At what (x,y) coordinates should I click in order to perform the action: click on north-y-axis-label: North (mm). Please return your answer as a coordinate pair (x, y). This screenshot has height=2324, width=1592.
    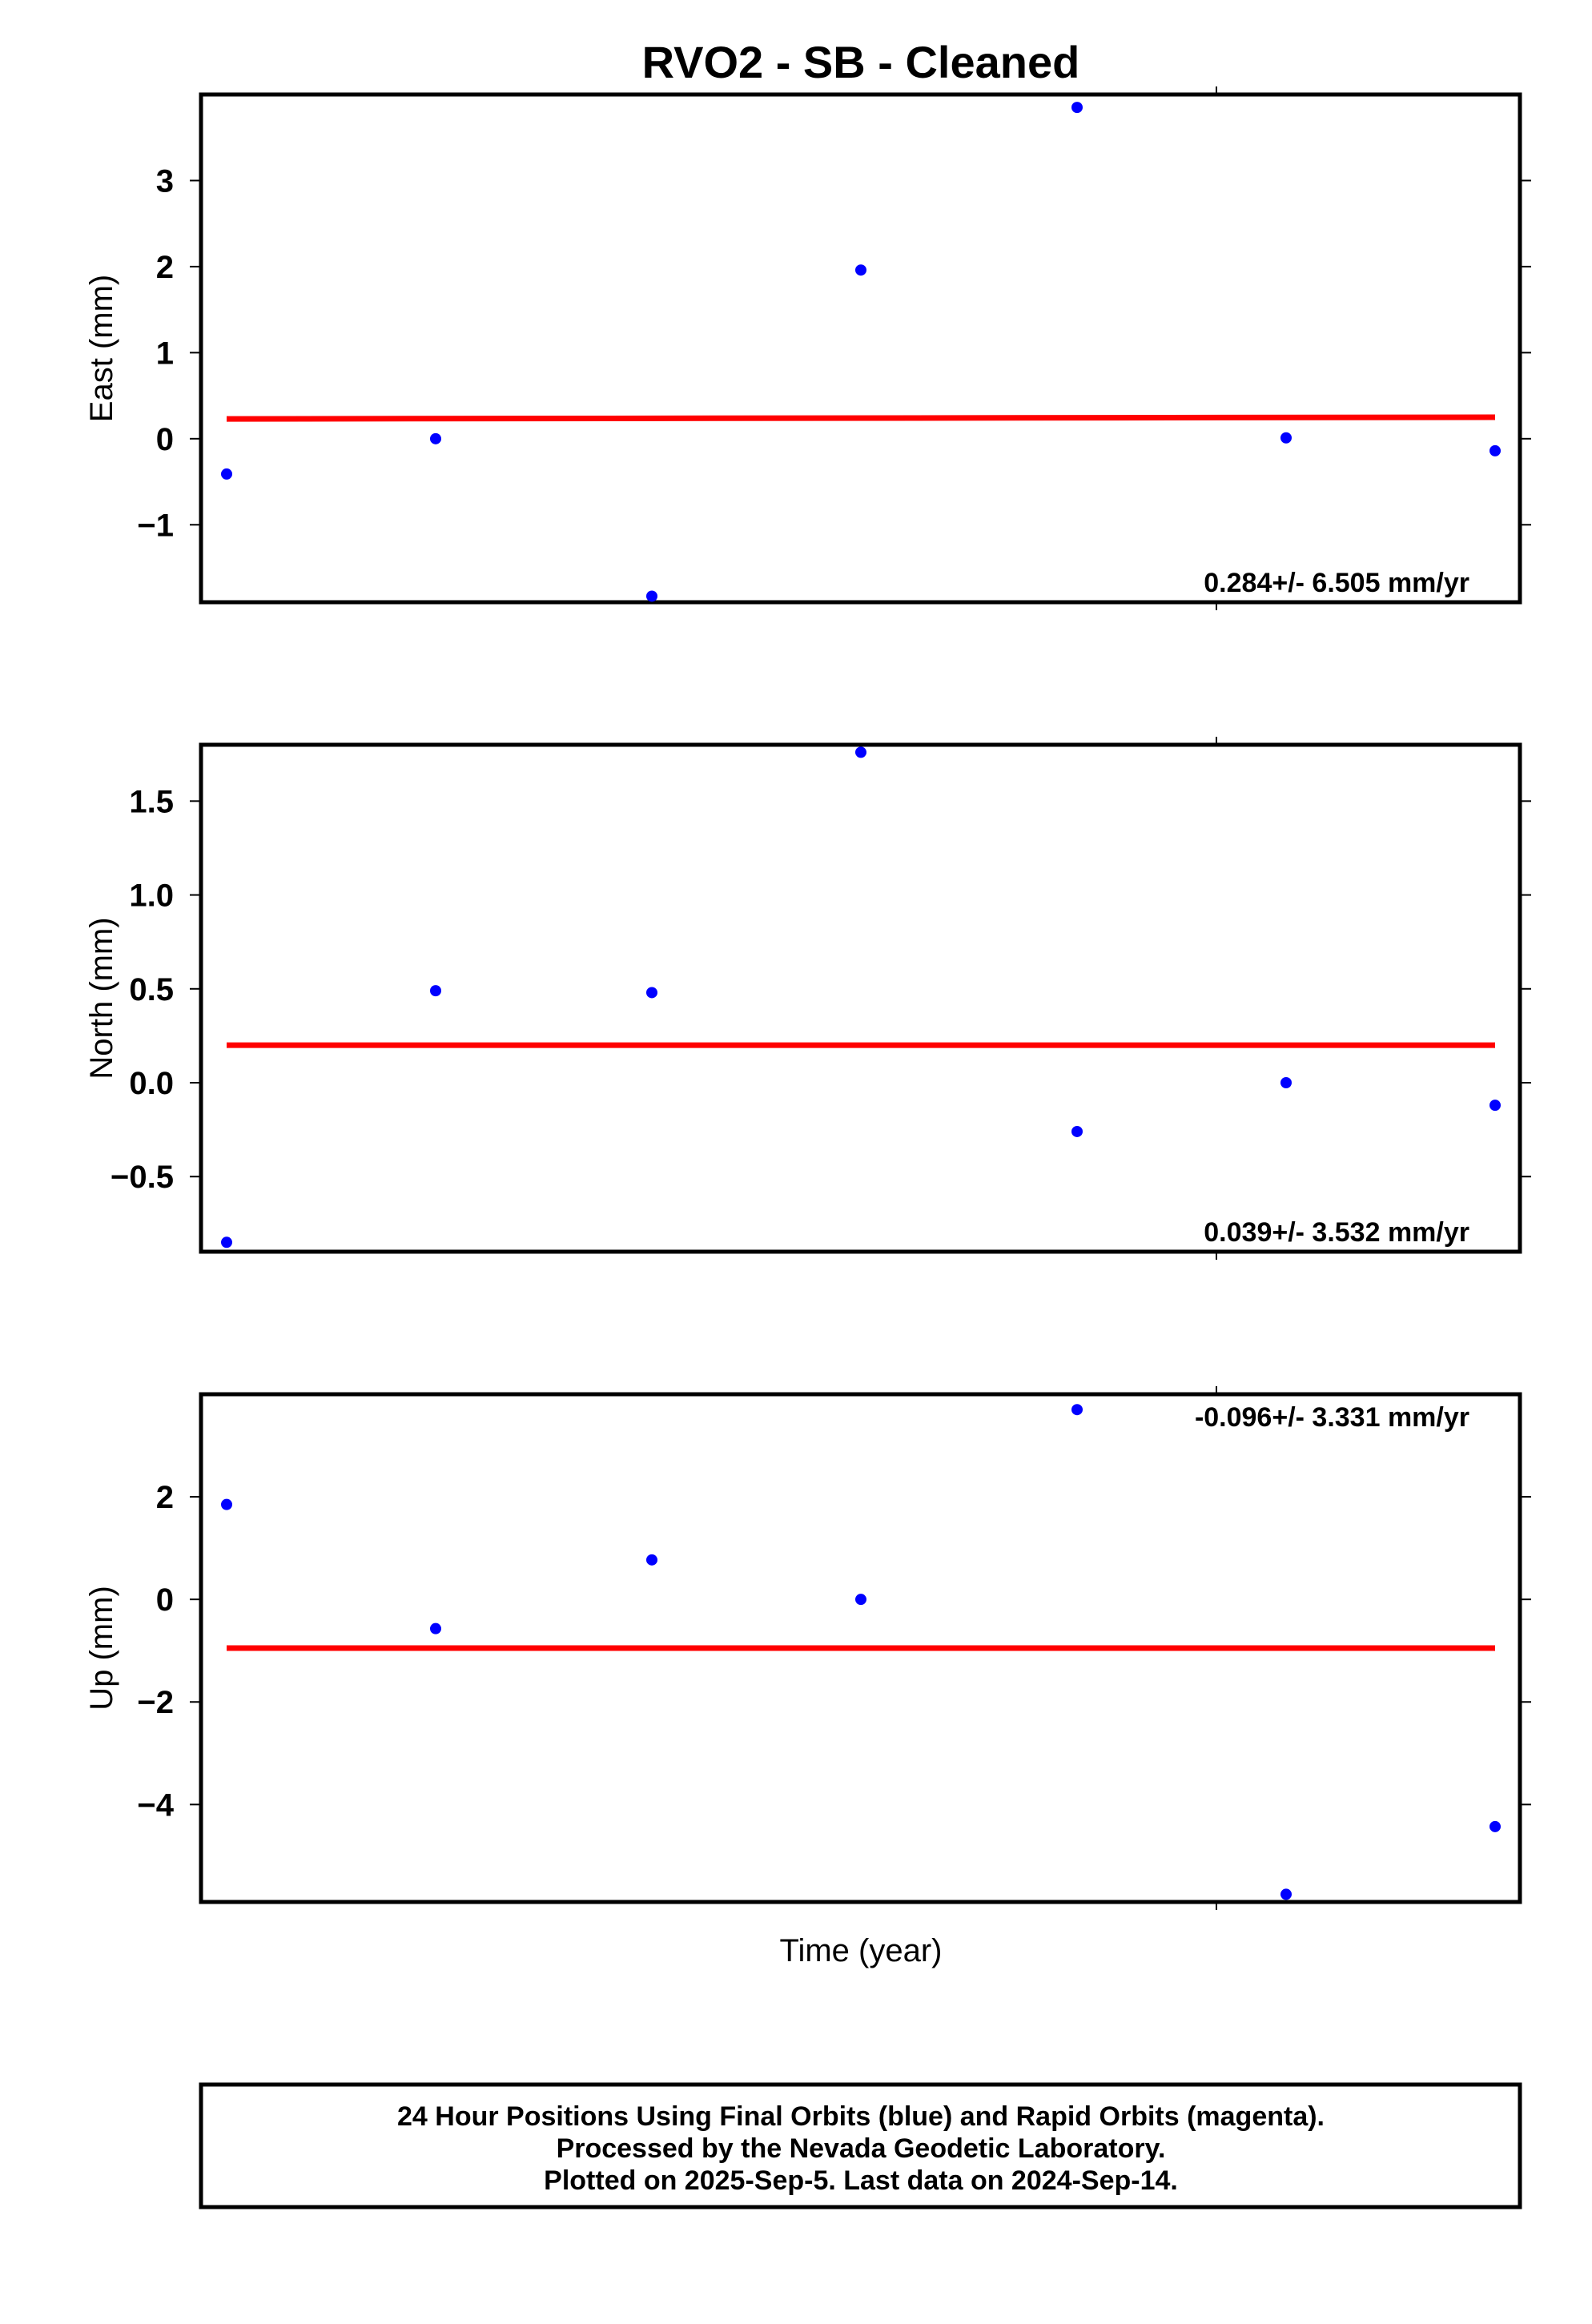
    Looking at the image, I should click on (102, 998).